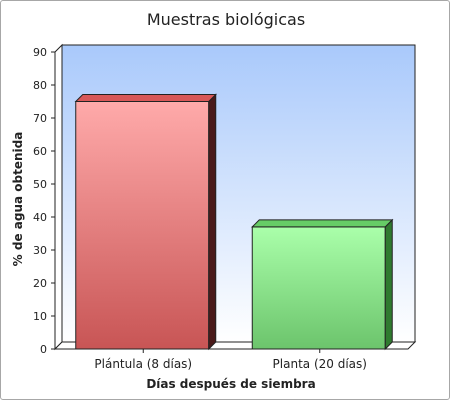 The image size is (450, 400). What do you see at coordinates (18, 199) in the screenshot?
I see `y-axis-label: % de agua obtenida` at bounding box center [18, 199].